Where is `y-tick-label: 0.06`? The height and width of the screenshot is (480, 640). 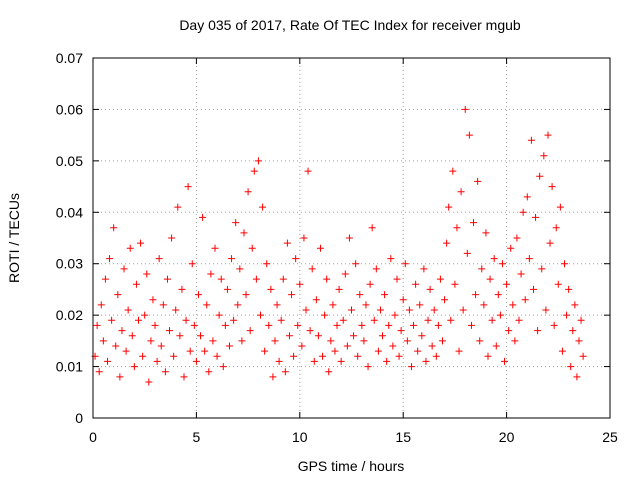 y-tick-label: 0.06 is located at coordinates (69, 109).